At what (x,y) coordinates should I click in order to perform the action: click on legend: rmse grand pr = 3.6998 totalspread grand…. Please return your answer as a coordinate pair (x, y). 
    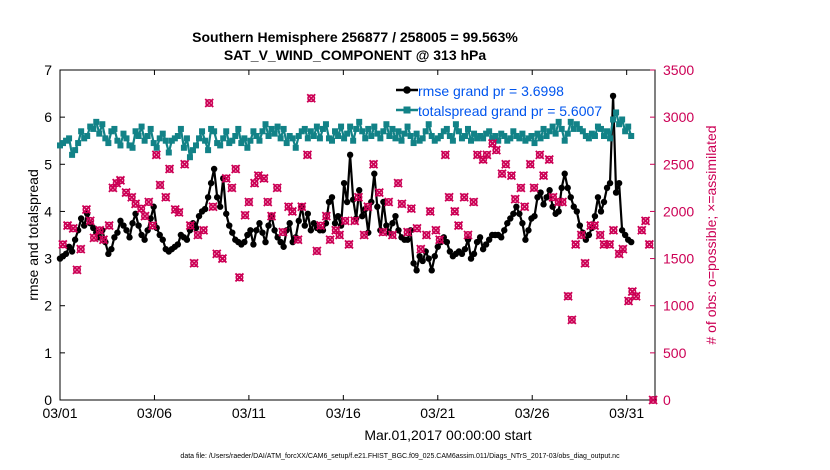
    Looking at the image, I should click on (499, 101).